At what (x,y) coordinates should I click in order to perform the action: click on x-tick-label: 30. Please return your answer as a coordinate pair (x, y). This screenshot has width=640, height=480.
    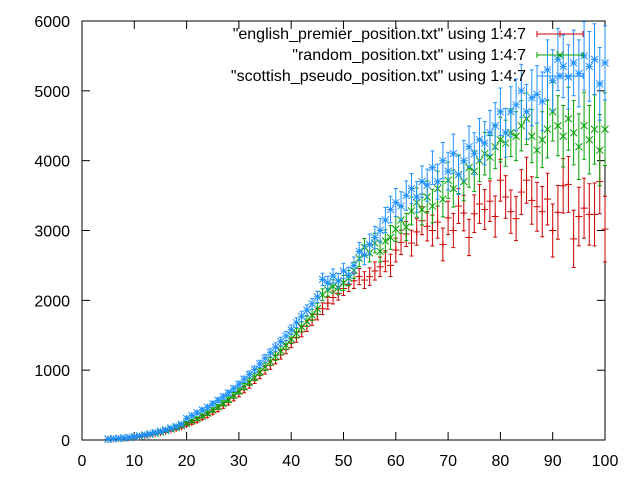
    Looking at the image, I should click on (239, 461).